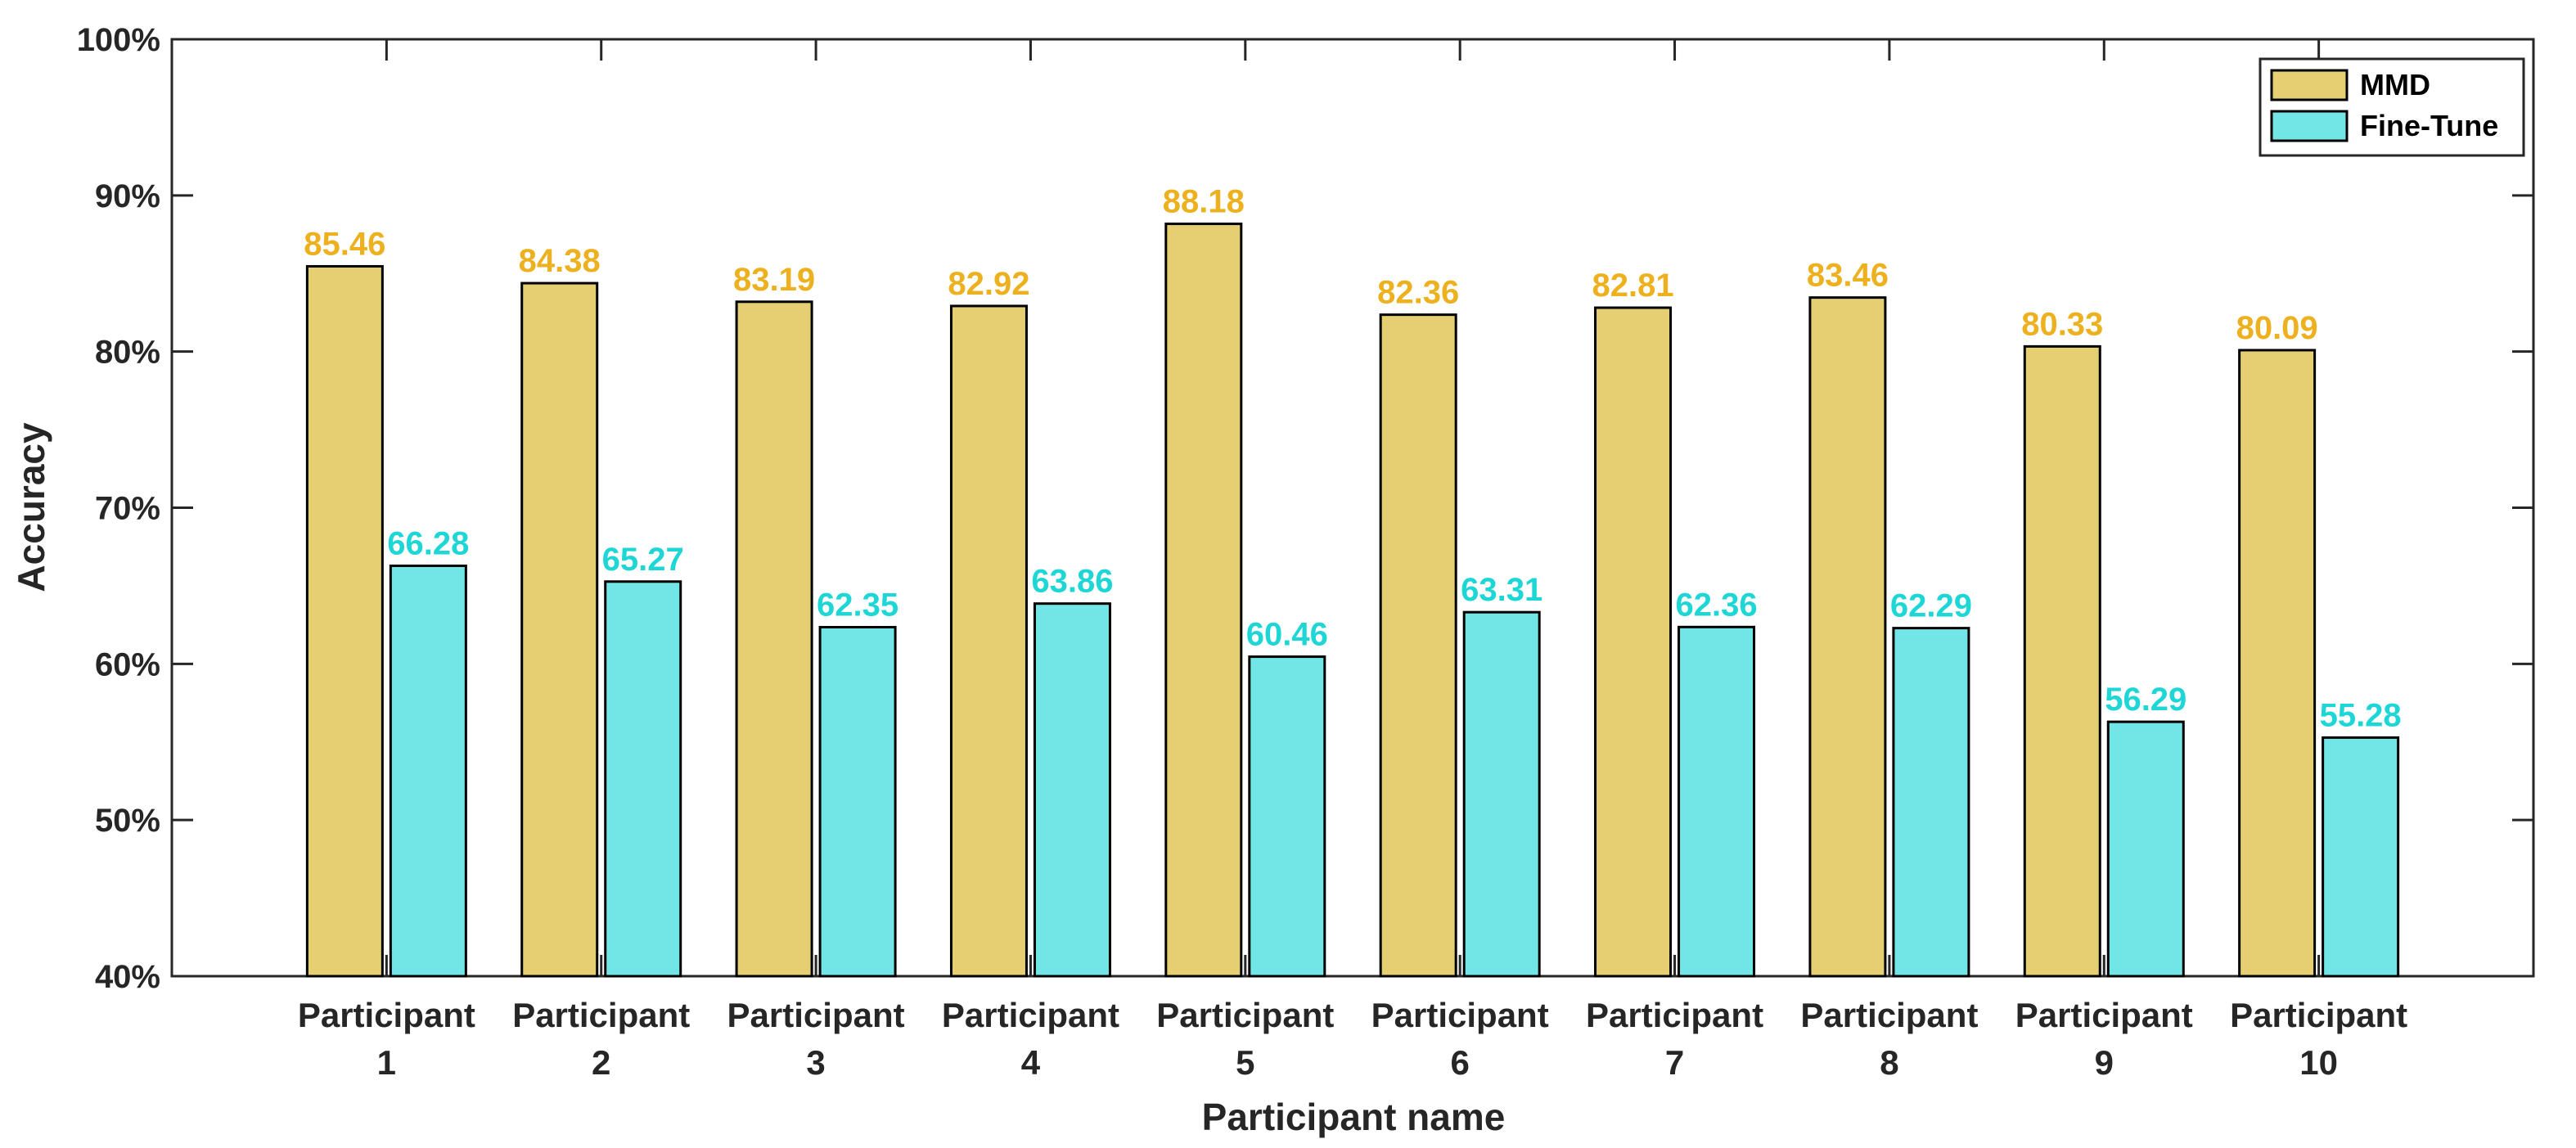  I want to click on data-label: 60.46, so click(1287, 635).